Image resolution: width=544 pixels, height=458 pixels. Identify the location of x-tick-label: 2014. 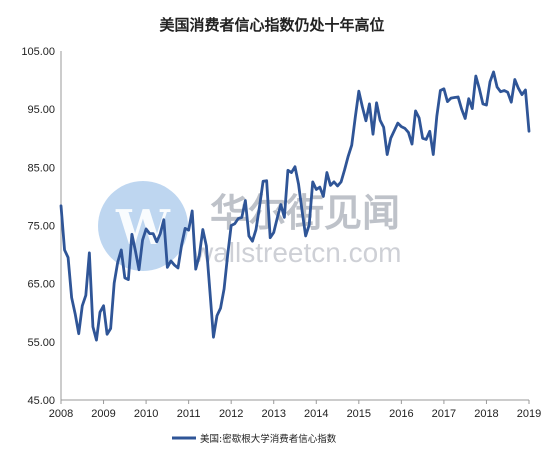
(316, 414).